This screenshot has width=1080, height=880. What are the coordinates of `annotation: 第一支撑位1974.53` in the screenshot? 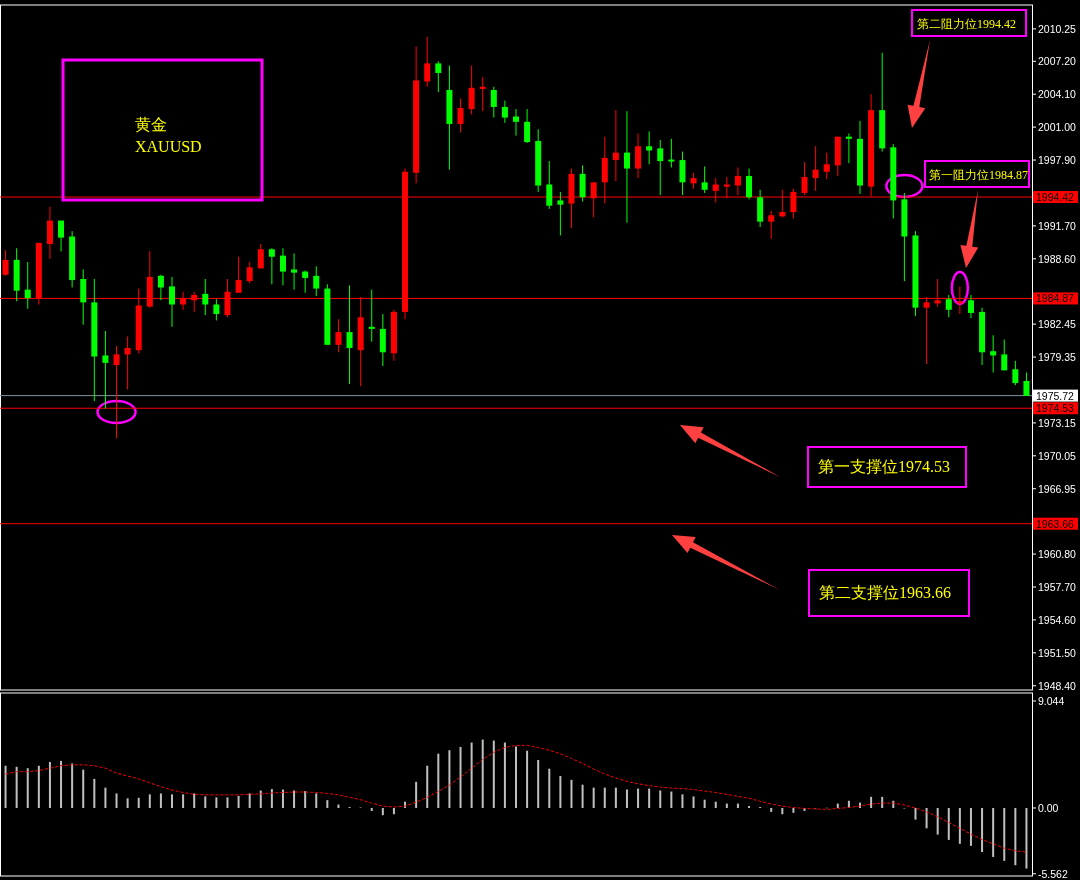 It's located at (884, 466).